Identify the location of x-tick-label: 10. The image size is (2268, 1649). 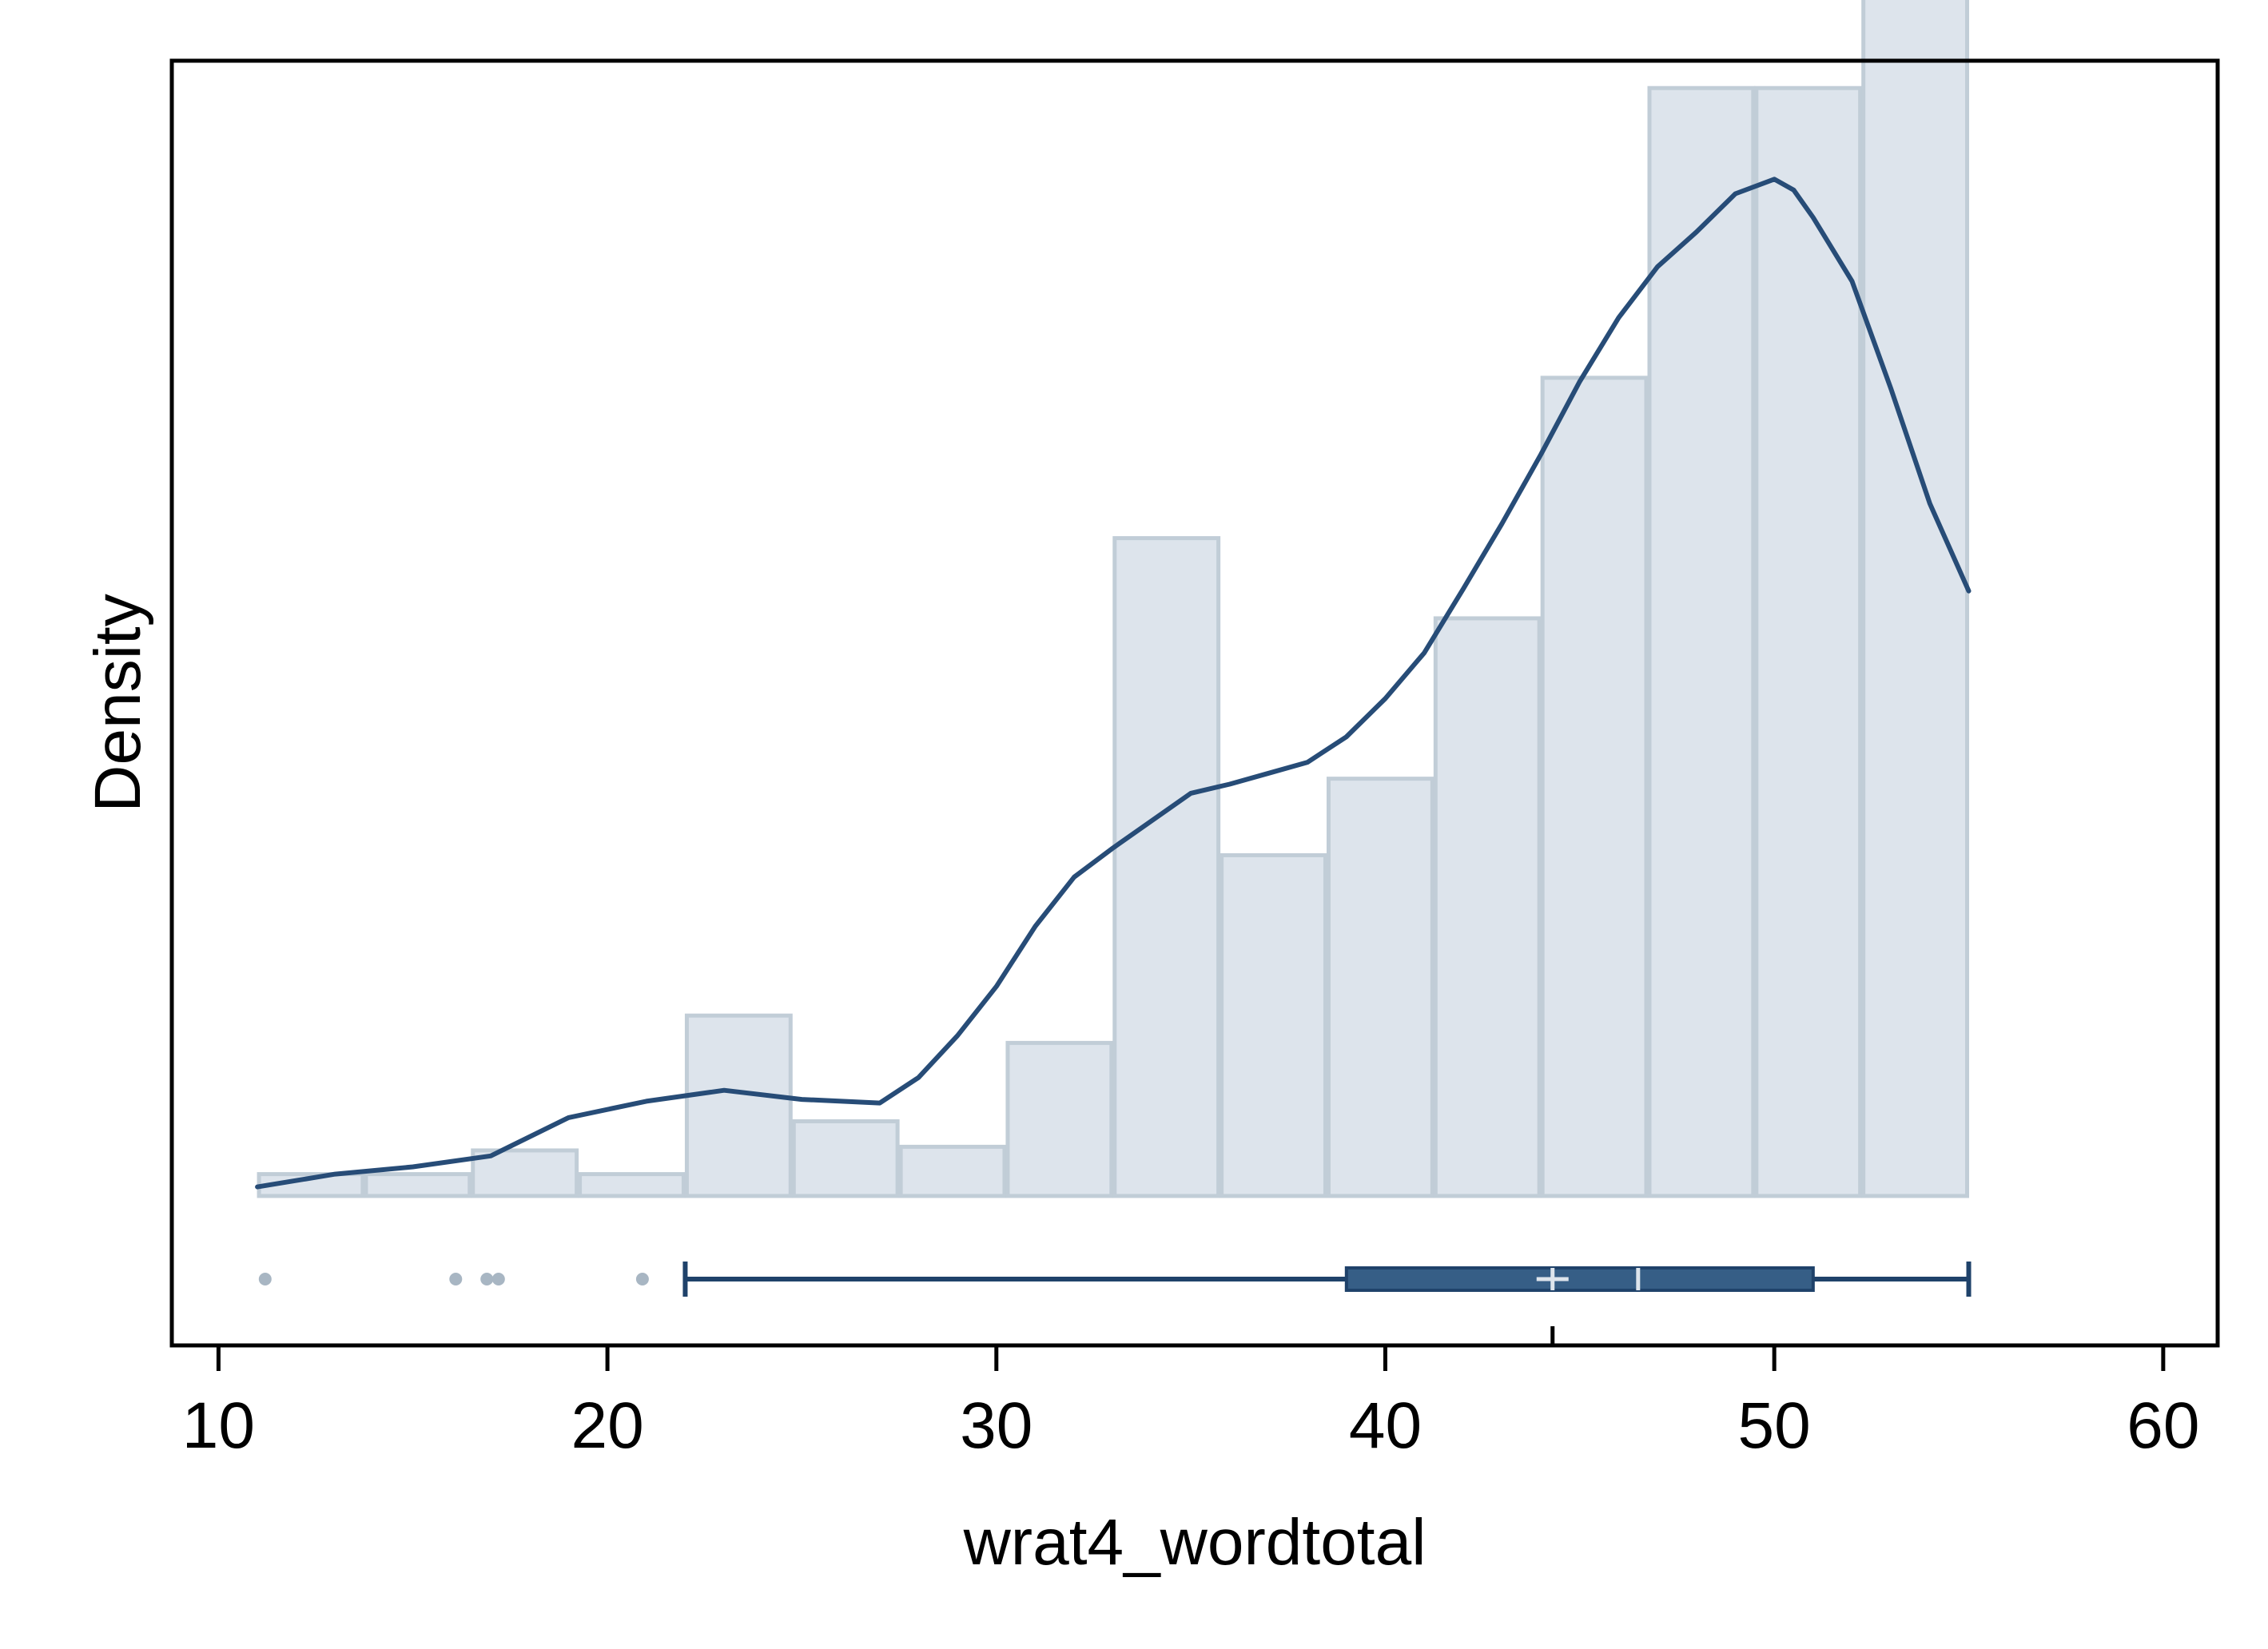
(218, 1425).